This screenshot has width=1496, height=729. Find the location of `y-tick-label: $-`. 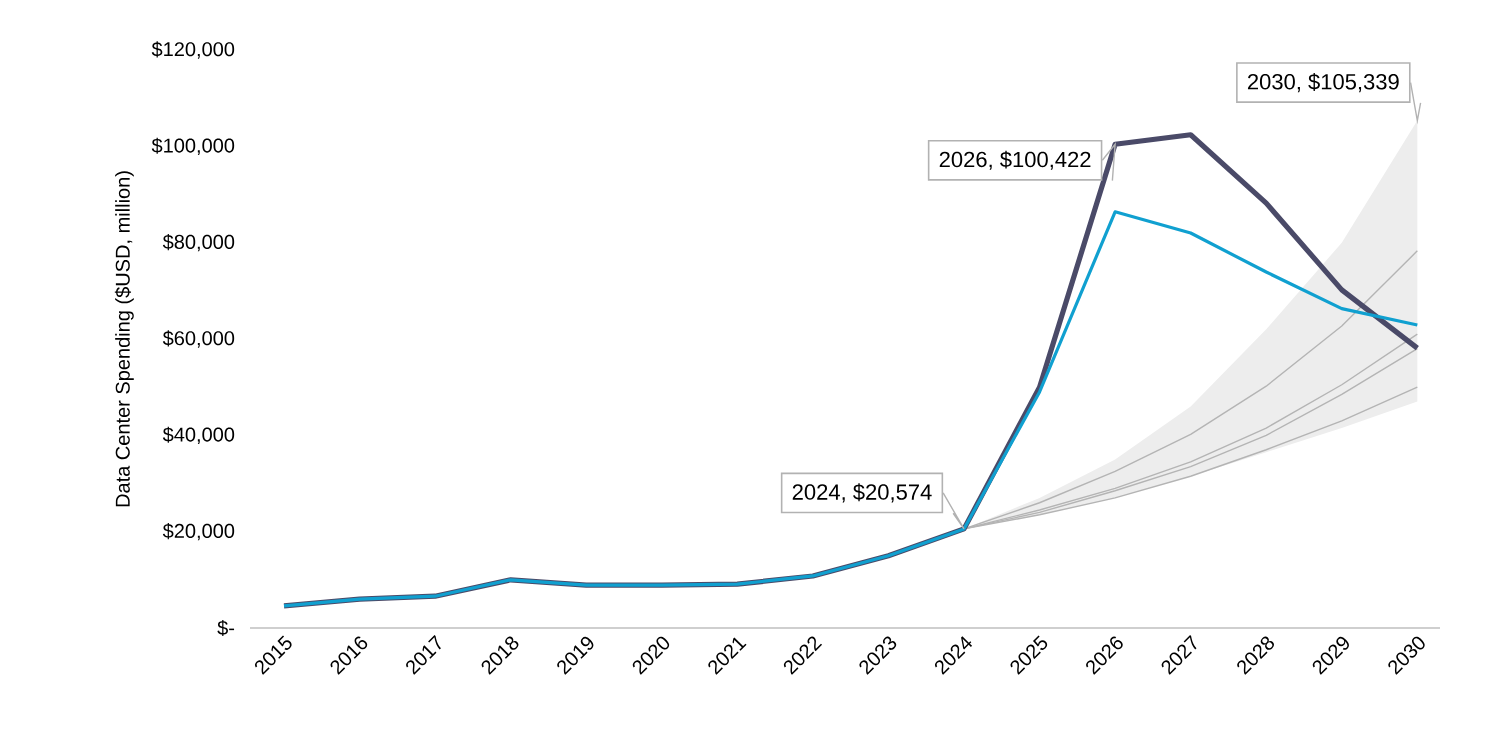

y-tick-label: $- is located at coordinates (226, 628).